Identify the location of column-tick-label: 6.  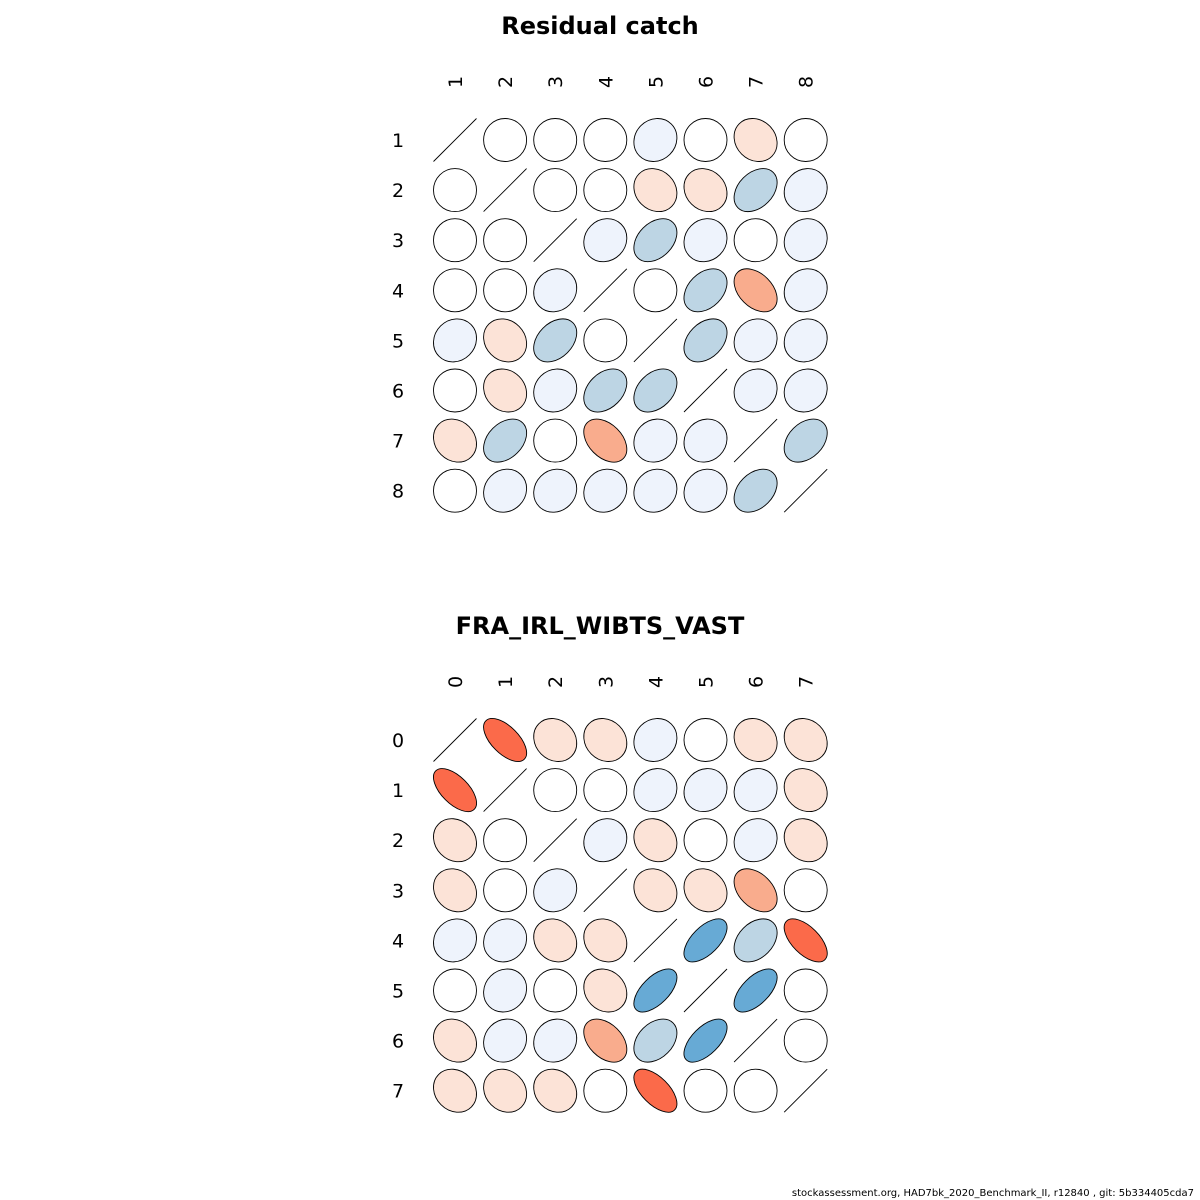
(707, 82).